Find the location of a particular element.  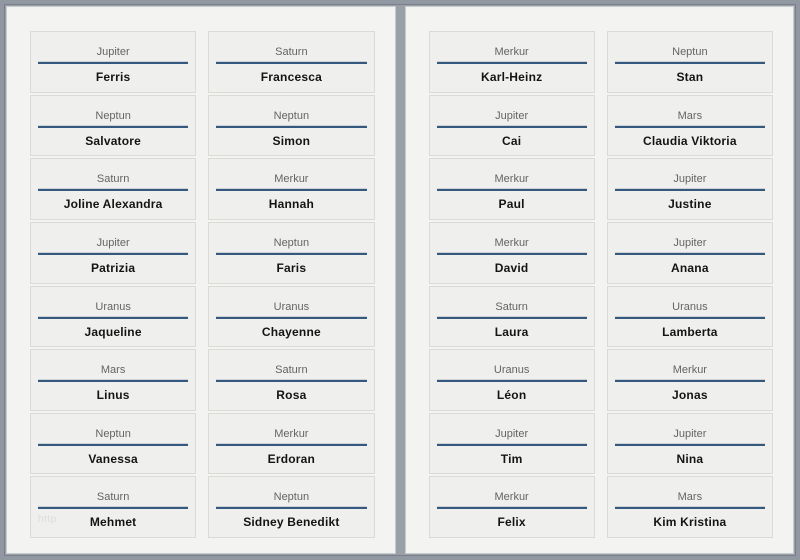

name-tag-cell: Neptun Sidney Benedikt is located at coordinates (291, 507).